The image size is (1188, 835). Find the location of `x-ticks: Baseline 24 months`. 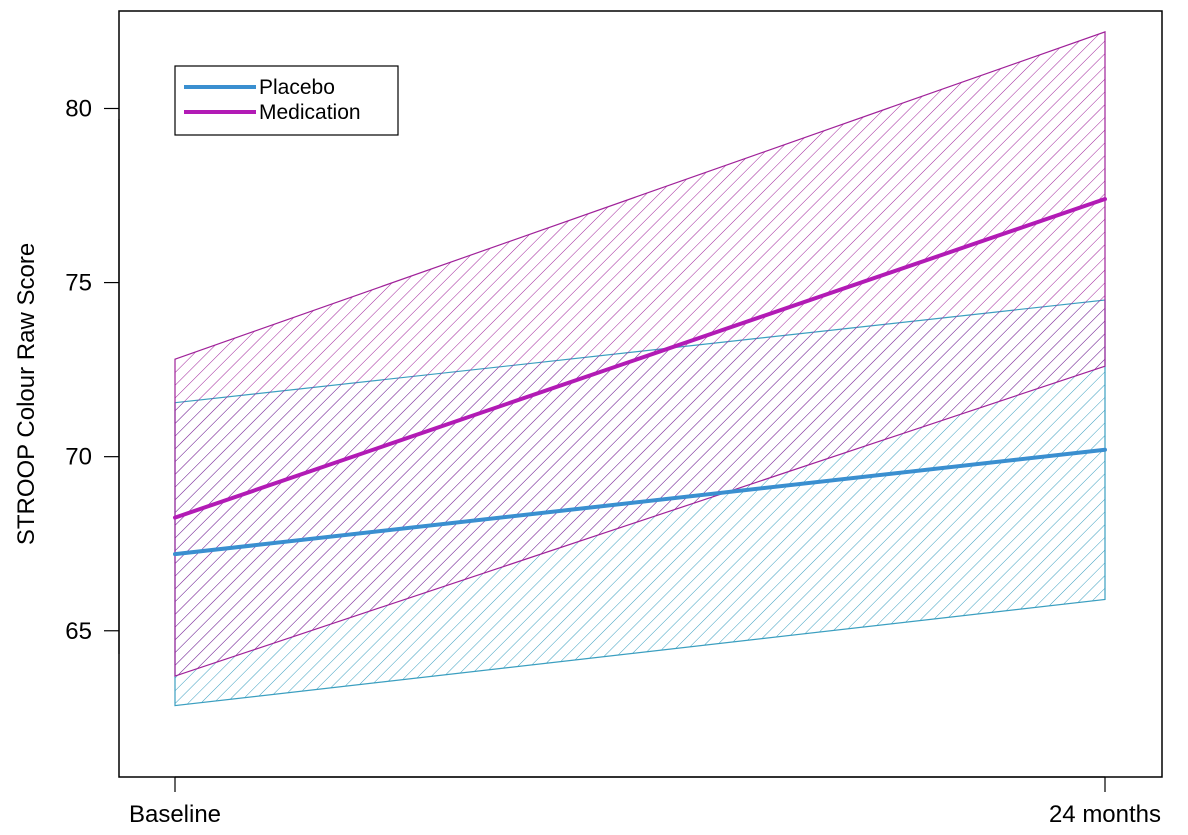

x-ticks: Baseline 24 months is located at coordinates (645, 802).